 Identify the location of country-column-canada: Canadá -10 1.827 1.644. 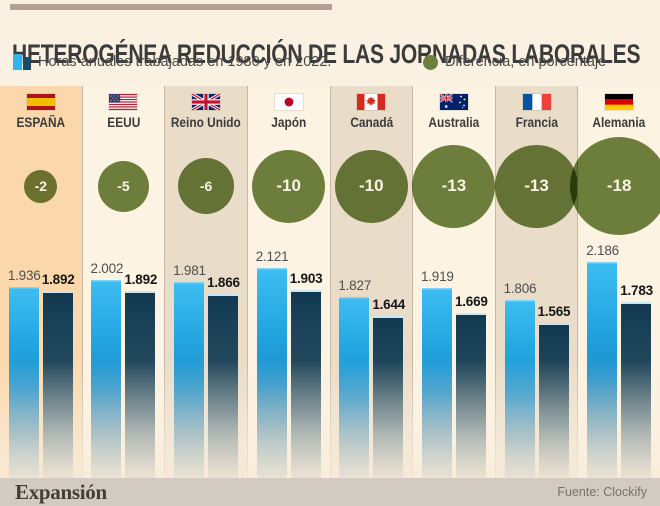
(371, 282).